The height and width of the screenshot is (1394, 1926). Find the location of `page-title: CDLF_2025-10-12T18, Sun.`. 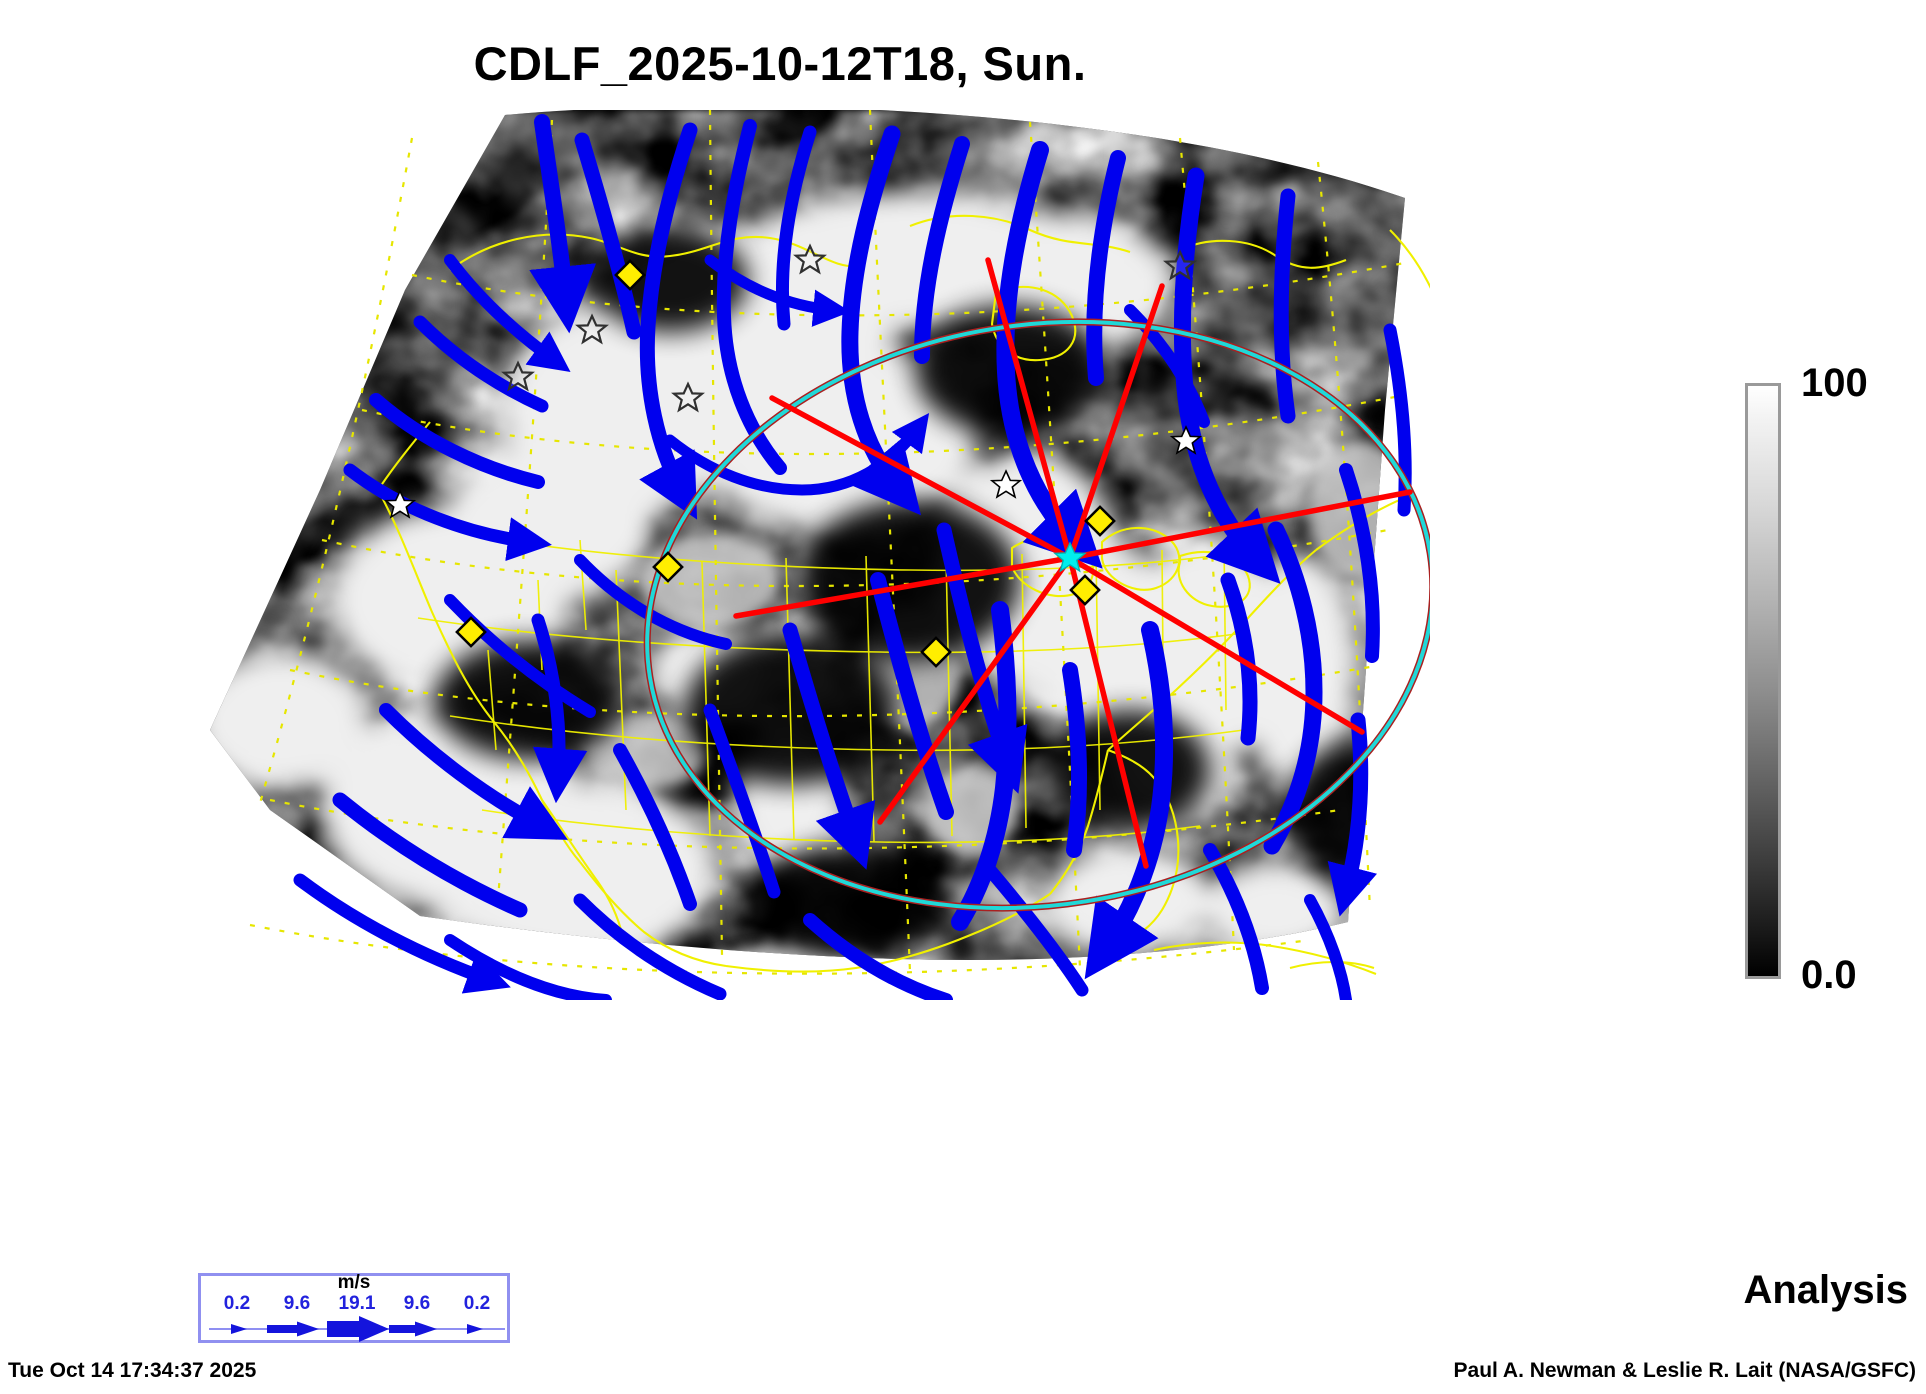

page-title: CDLF_2025-10-12T18, Sun. is located at coordinates (780, 63).